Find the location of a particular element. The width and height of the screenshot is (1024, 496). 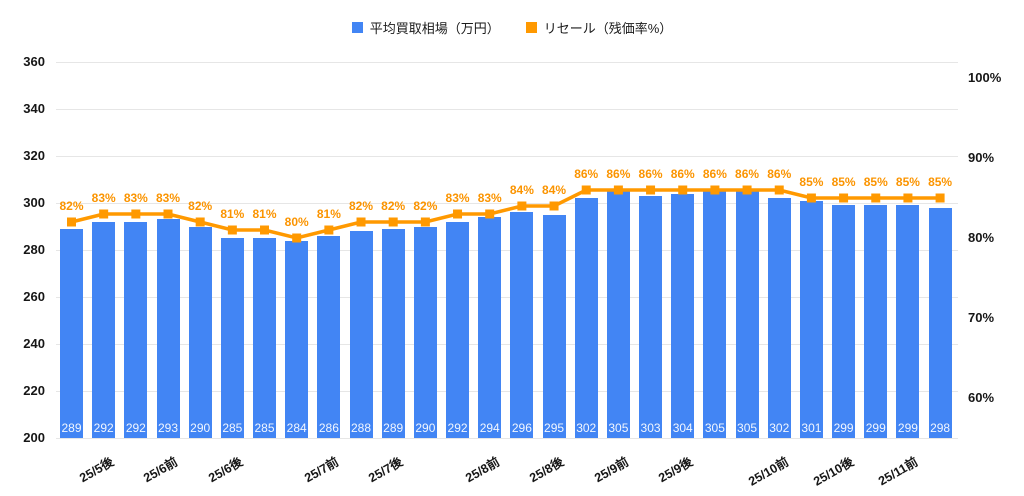

bar-value-label: 305 is located at coordinates (747, 428).